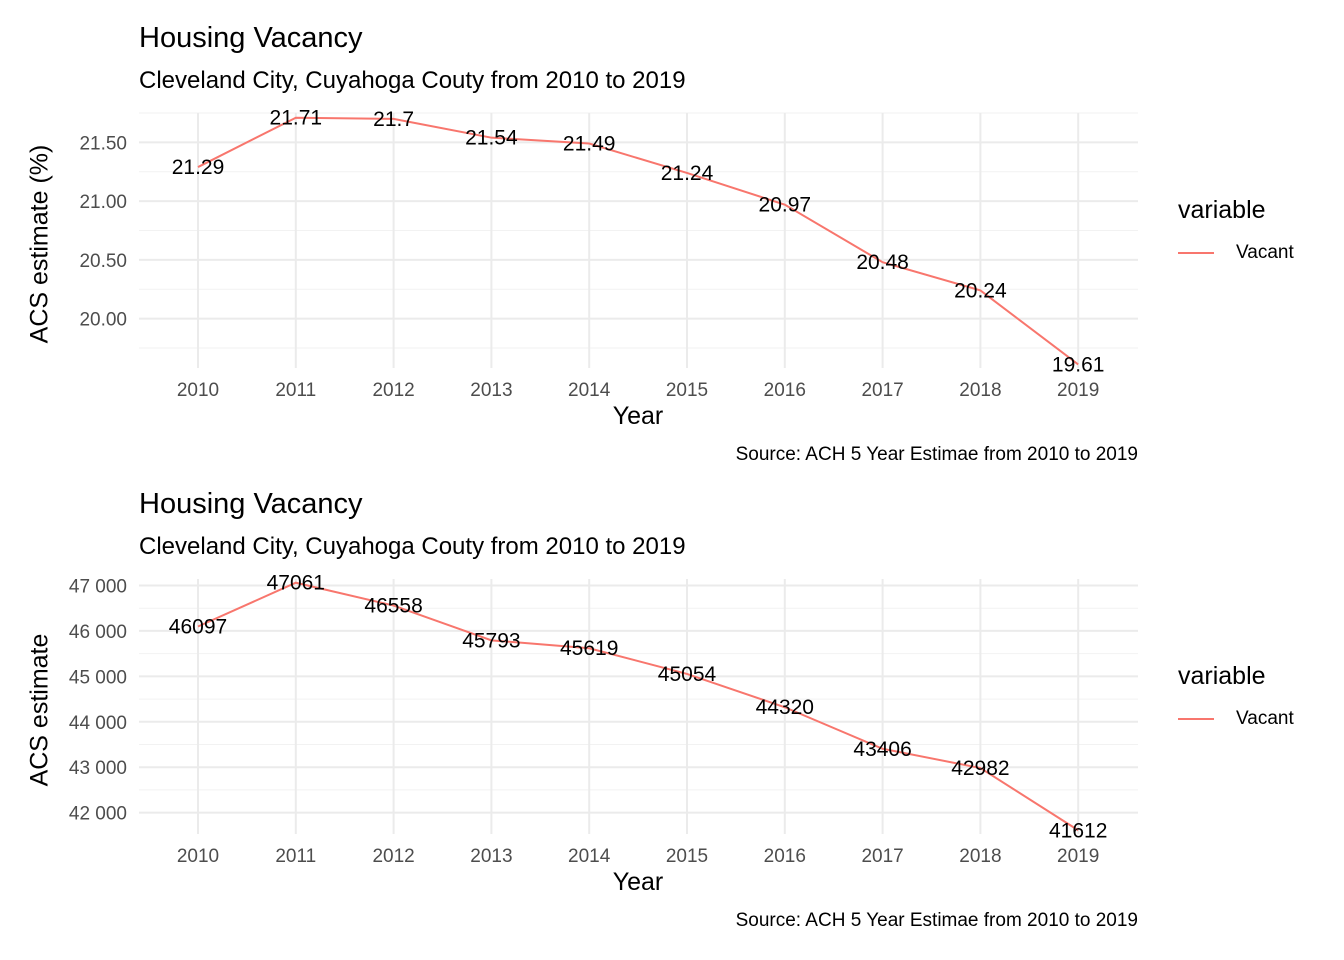 The image size is (1344, 960). I want to click on data-label: 45619, so click(589, 648).